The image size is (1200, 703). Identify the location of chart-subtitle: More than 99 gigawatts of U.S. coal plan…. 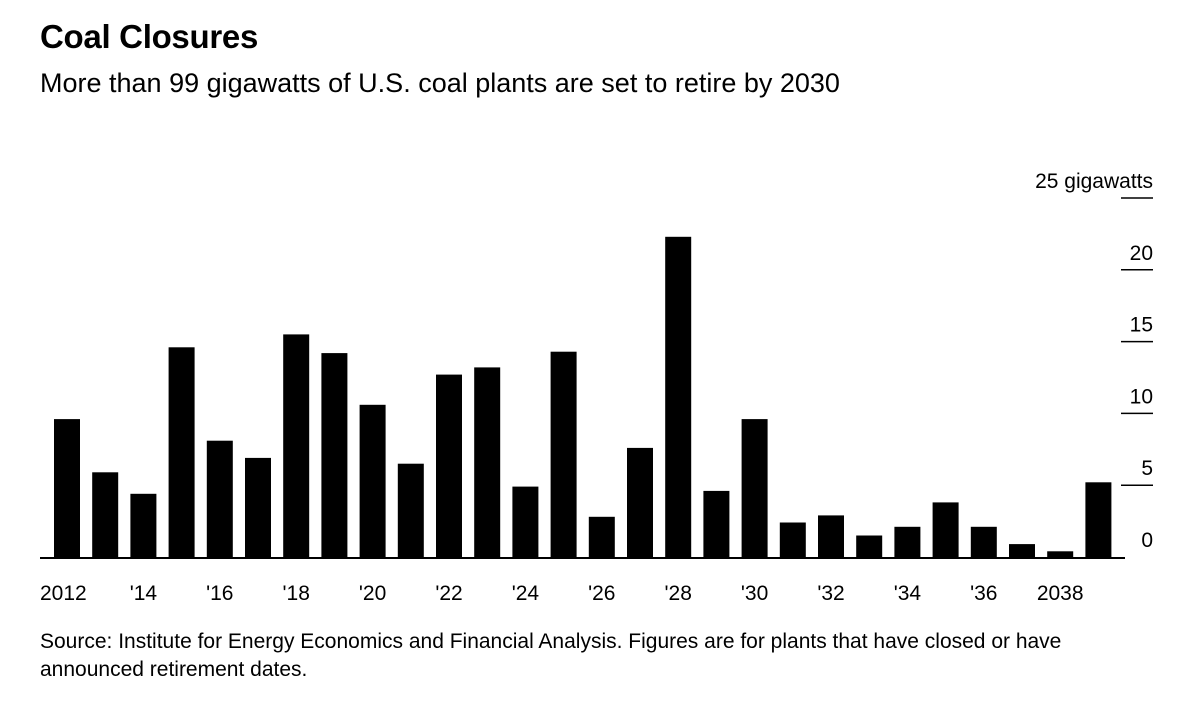
(440, 83).